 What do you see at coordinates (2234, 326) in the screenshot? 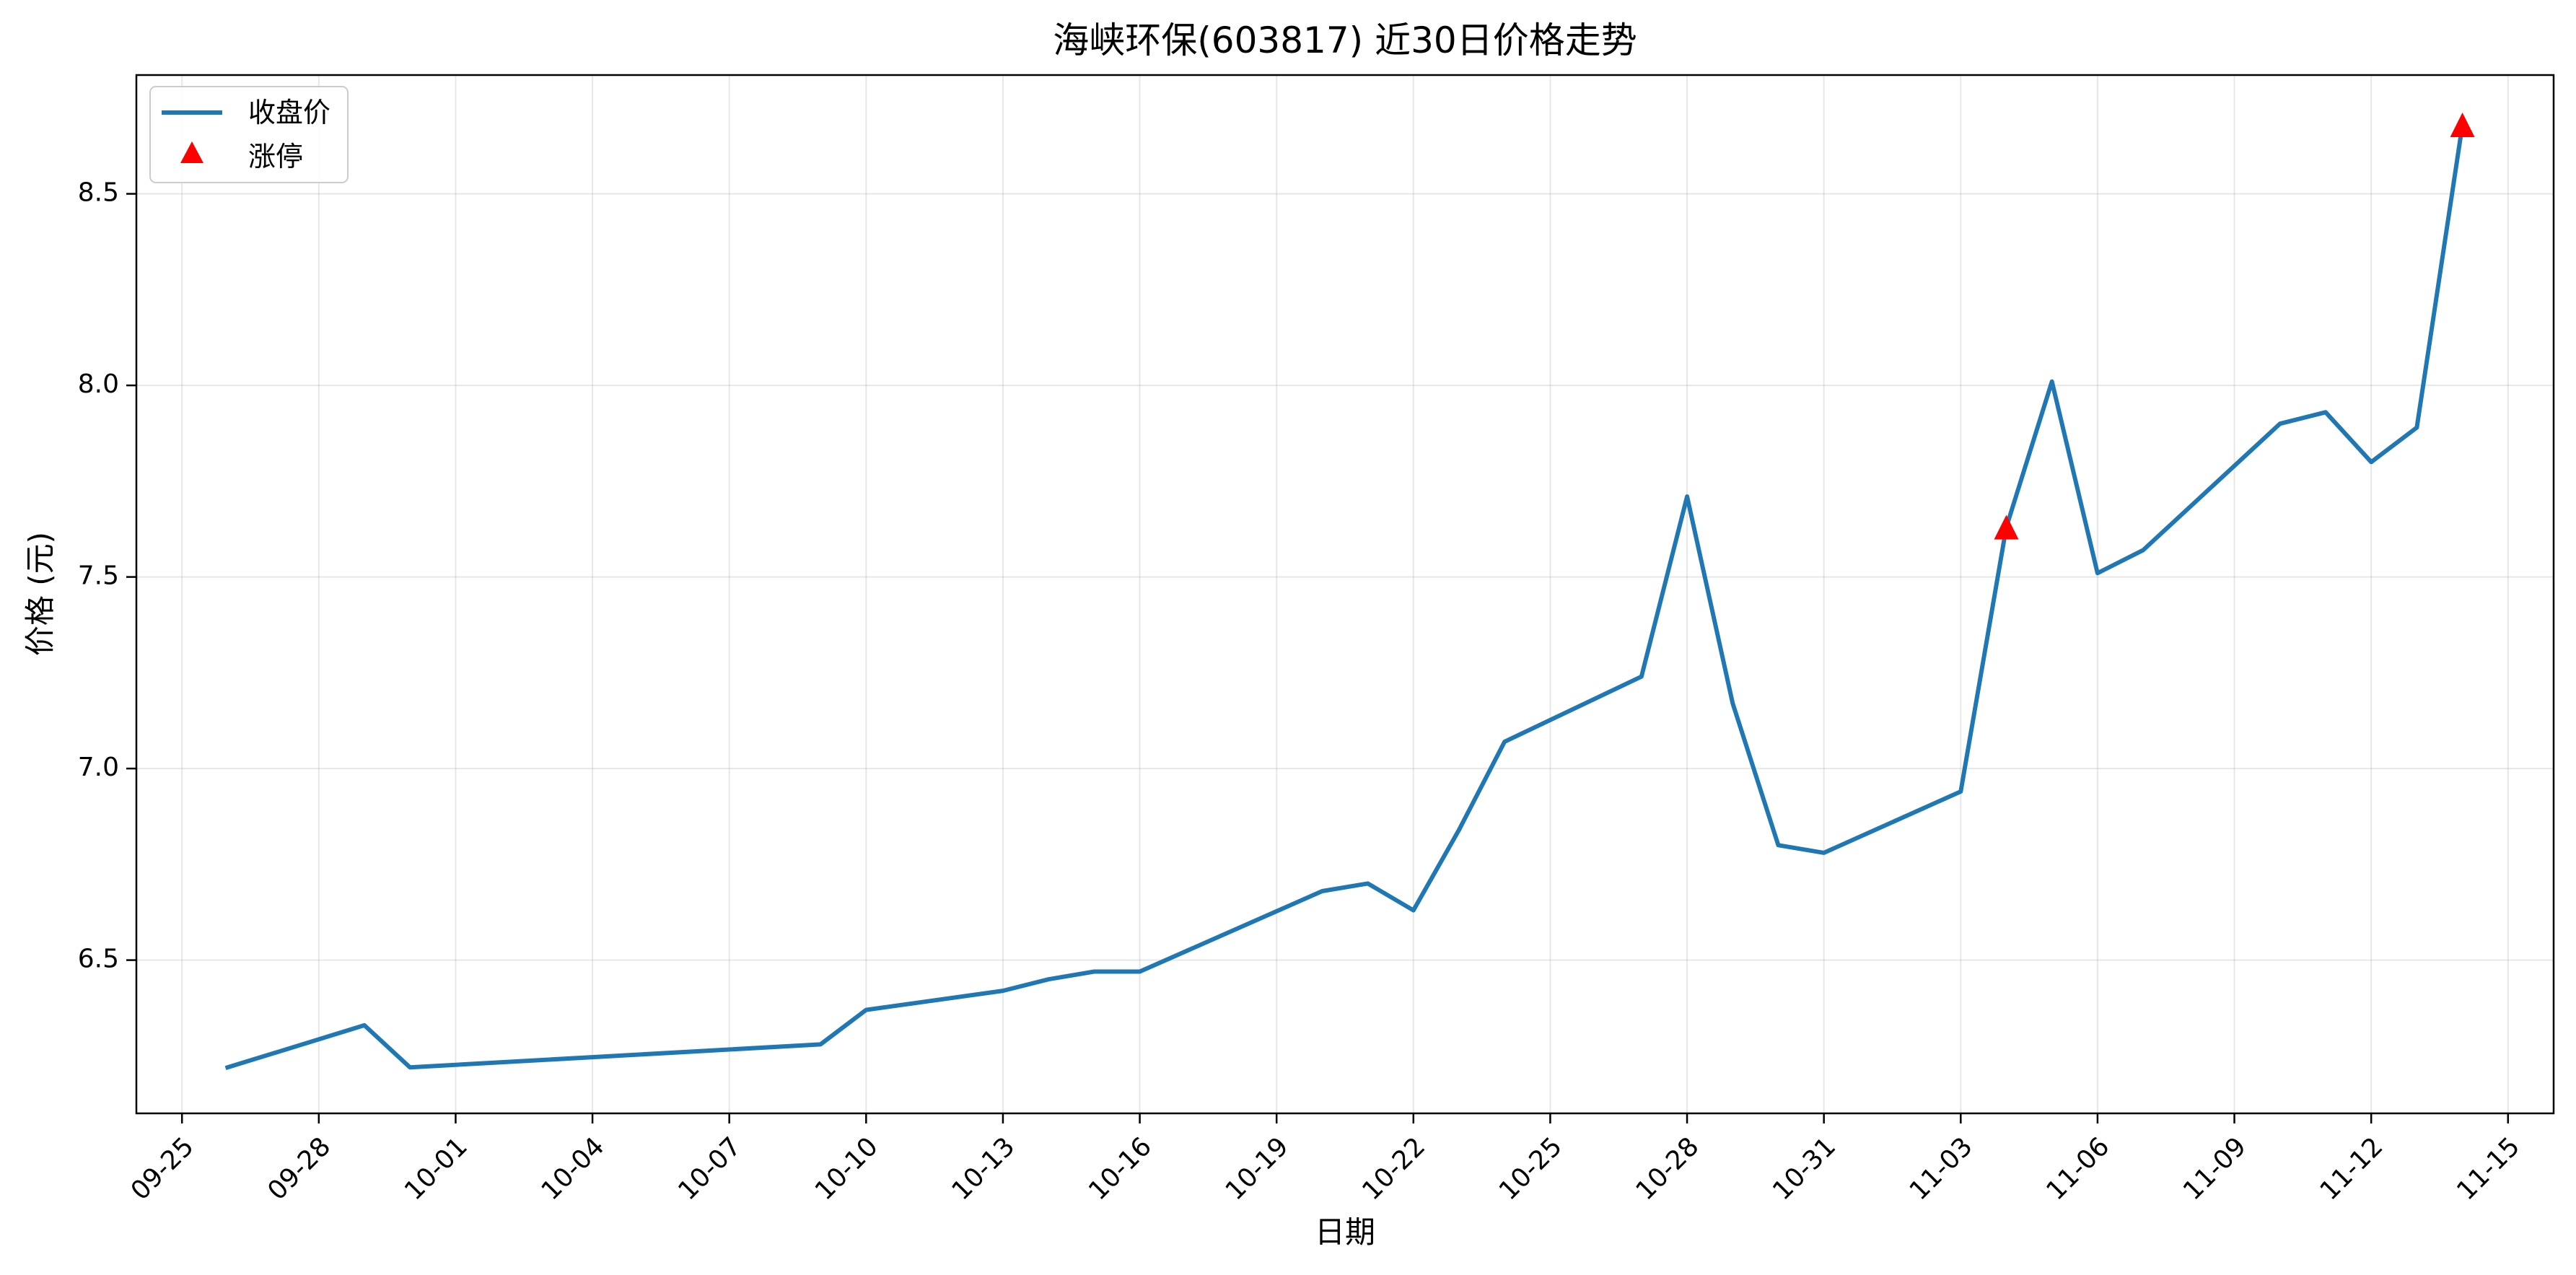
I see `limit-up-markers` at bounding box center [2234, 326].